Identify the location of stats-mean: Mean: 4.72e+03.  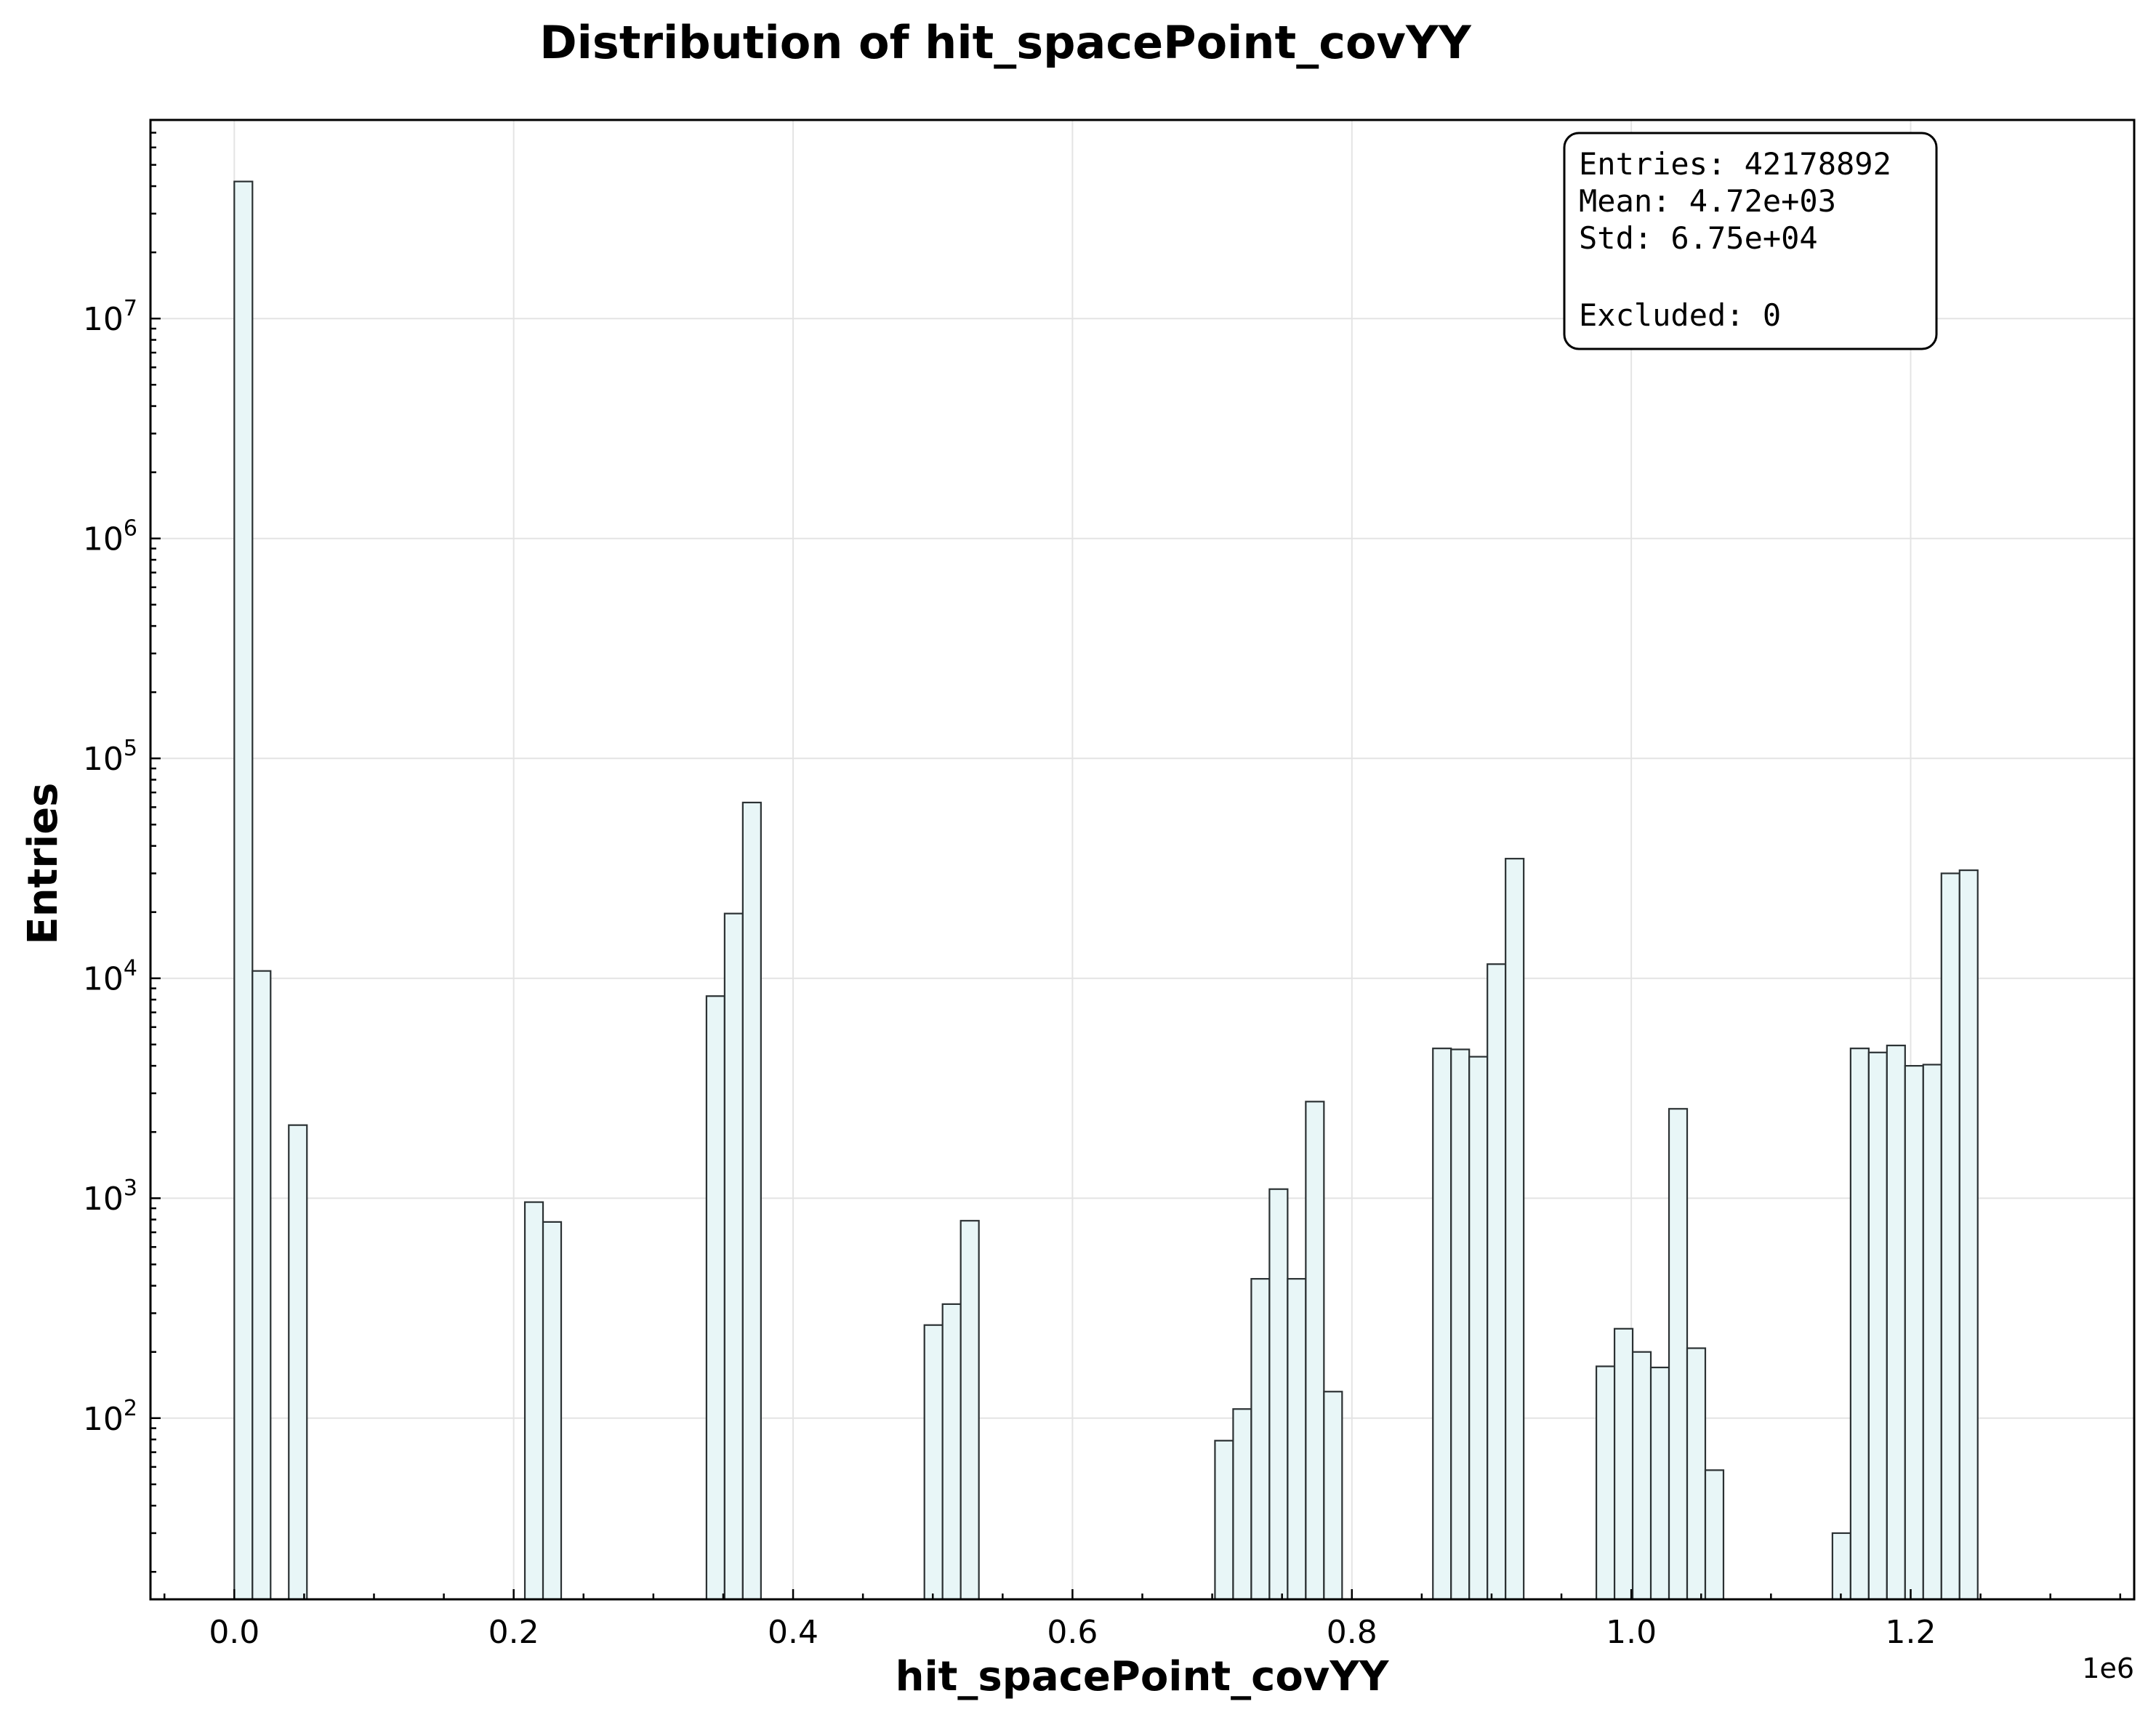
(1707, 201).